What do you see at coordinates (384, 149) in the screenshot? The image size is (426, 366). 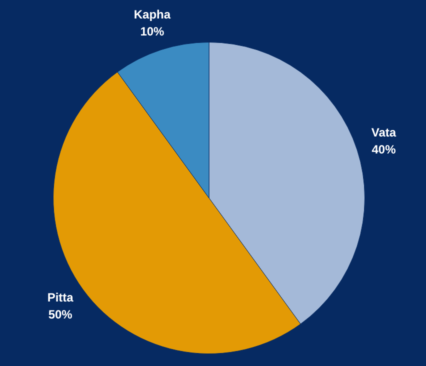 I see `data-label: 40%` at bounding box center [384, 149].